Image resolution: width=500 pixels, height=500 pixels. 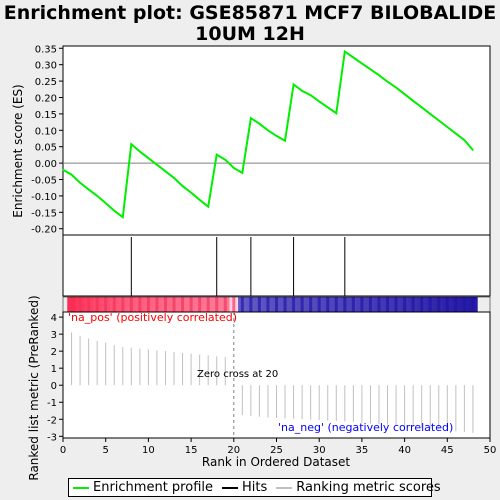 I want to click on metric-y-tick-label: 4, so click(x=54, y=318).